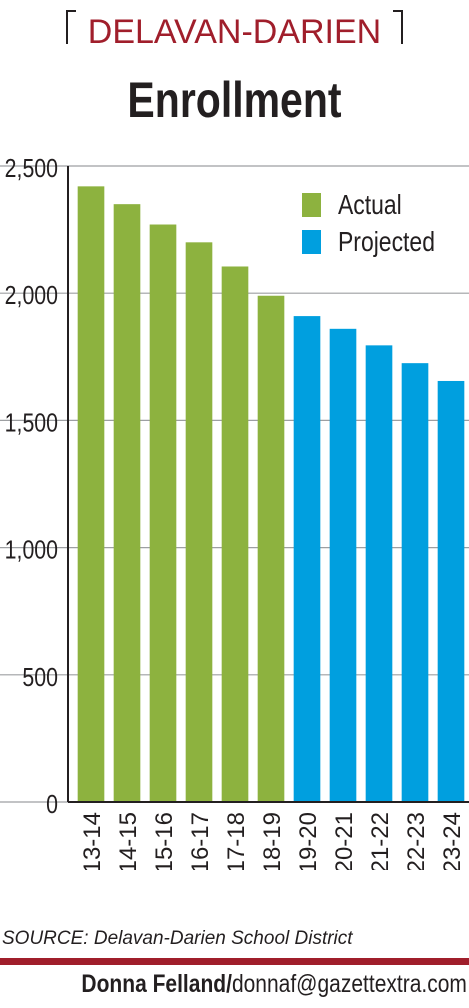 The height and width of the screenshot is (1008, 469). I want to click on chart-title: Enrollment, so click(234, 100).